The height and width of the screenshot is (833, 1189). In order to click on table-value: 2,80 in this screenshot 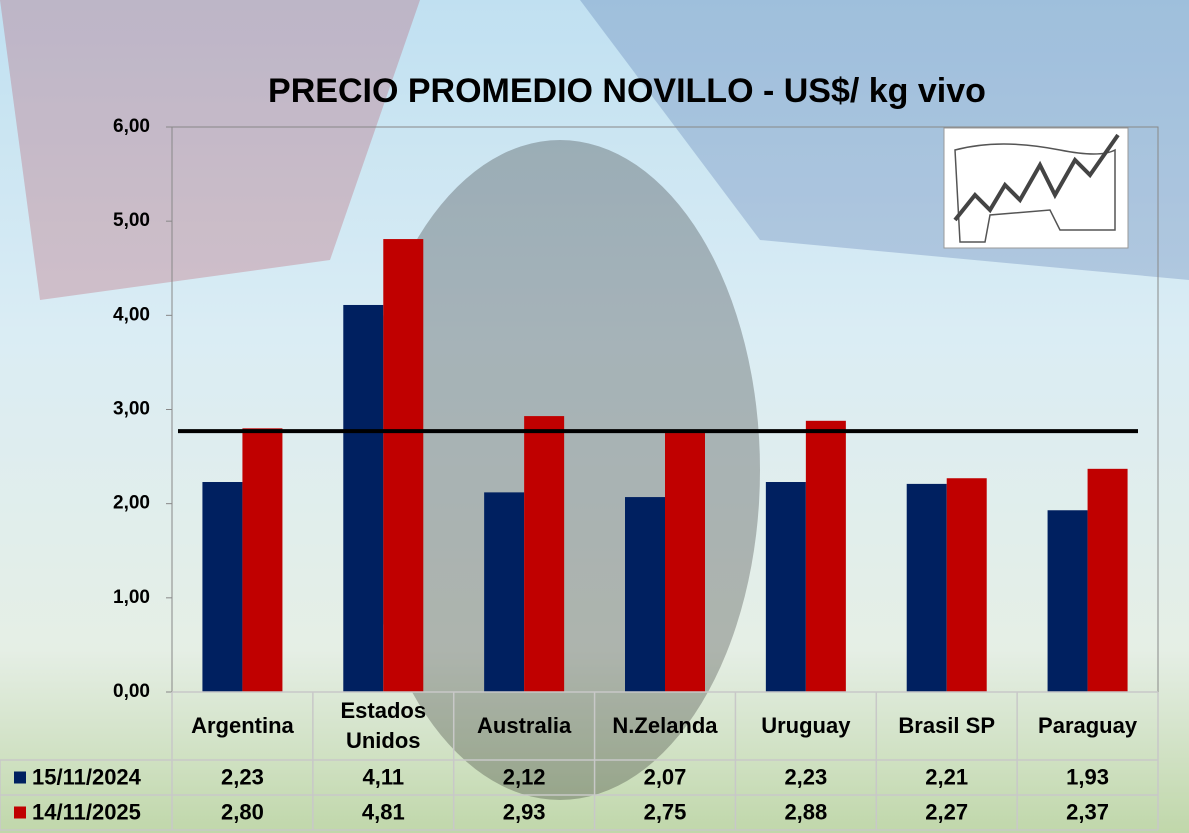, I will do `click(242, 811)`.